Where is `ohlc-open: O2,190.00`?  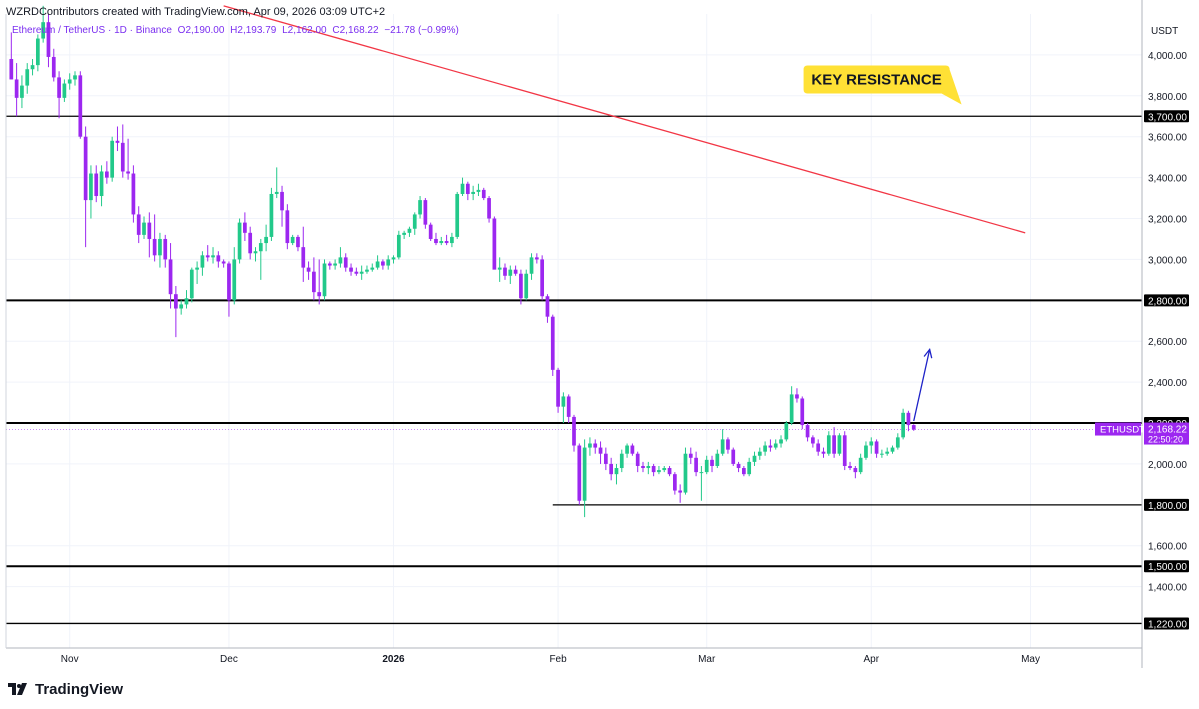 ohlc-open: O2,190.00 is located at coordinates (201, 30).